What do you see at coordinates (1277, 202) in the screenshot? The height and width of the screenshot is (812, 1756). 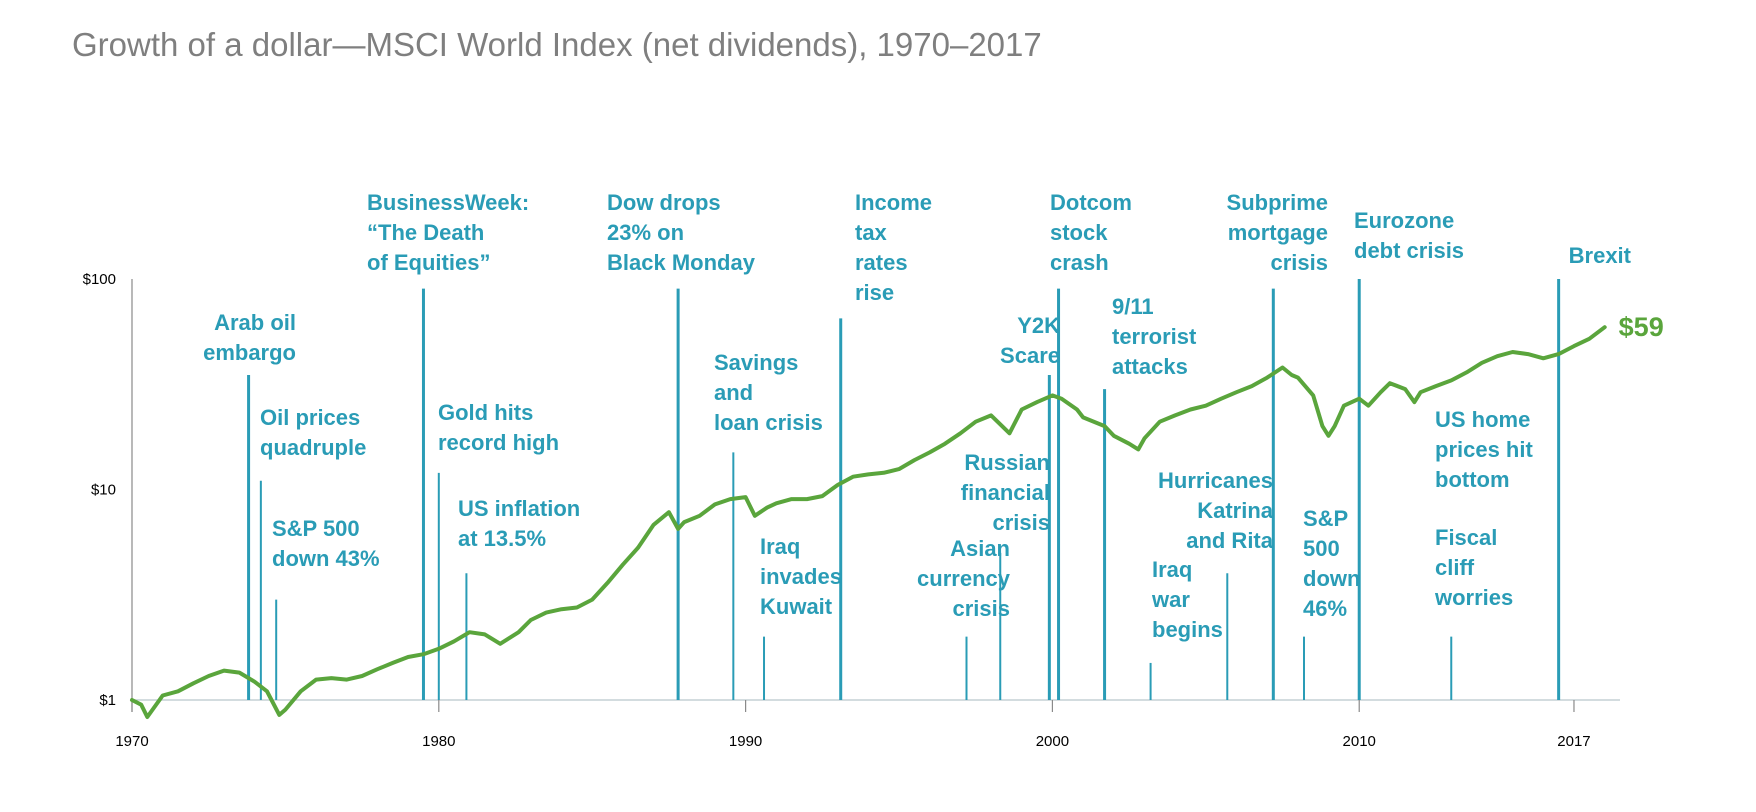 I see `event-label-line: Subprime` at bounding box center [1277, 202].